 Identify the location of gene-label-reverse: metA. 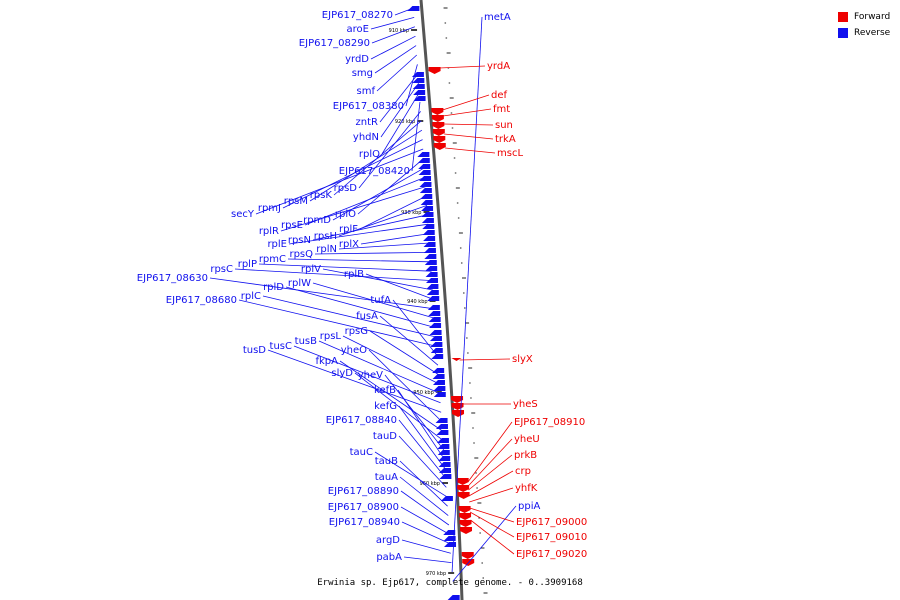
(497, 17).